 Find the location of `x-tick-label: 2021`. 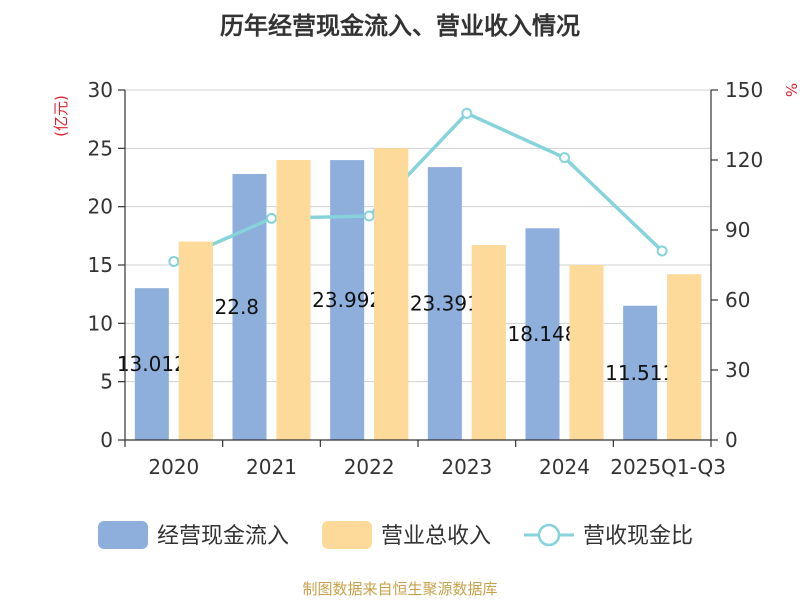

x-tick-label: 2021 is located at coordinates (271, 467).